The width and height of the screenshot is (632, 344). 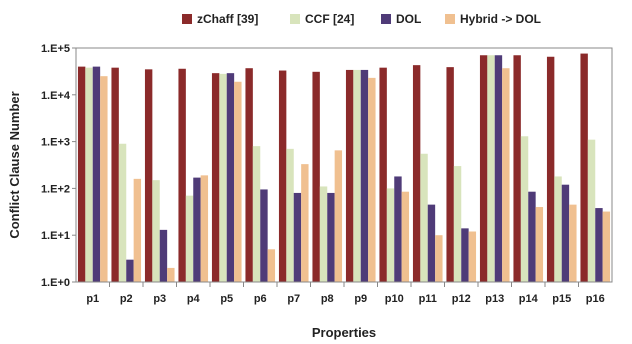 What do you see at coordinates (529, 299) in the screenshot?
I see `x-tick-label: p14` at bounding box center [529, 299].